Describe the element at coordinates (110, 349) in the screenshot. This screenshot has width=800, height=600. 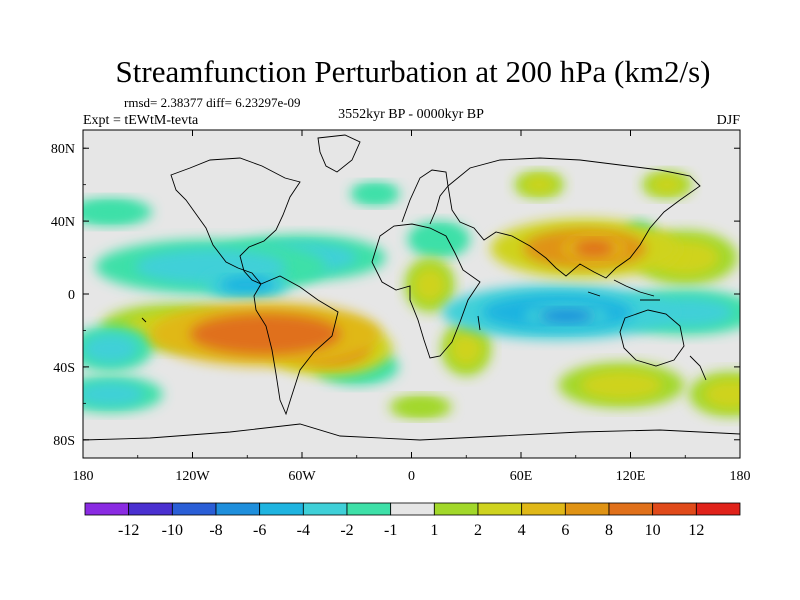
I see `anomaly-south-pacific-low` at that location.